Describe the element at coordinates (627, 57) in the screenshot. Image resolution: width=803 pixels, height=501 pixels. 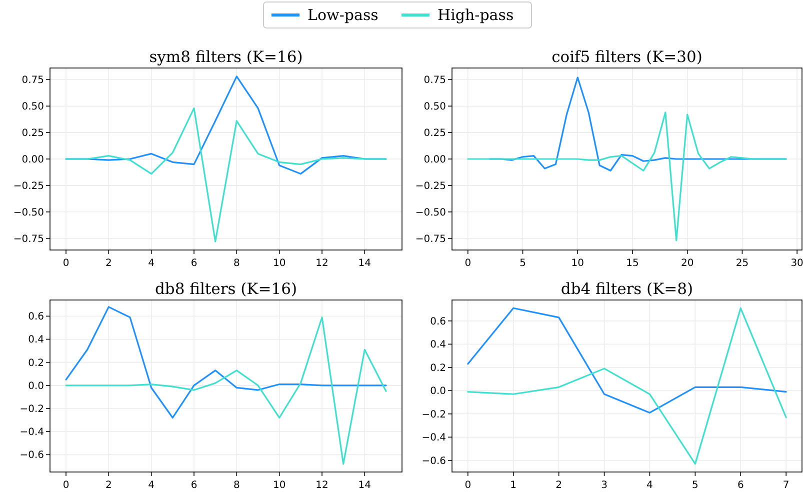
I see `chart-title: coif5 filters (K=30)` at that location.